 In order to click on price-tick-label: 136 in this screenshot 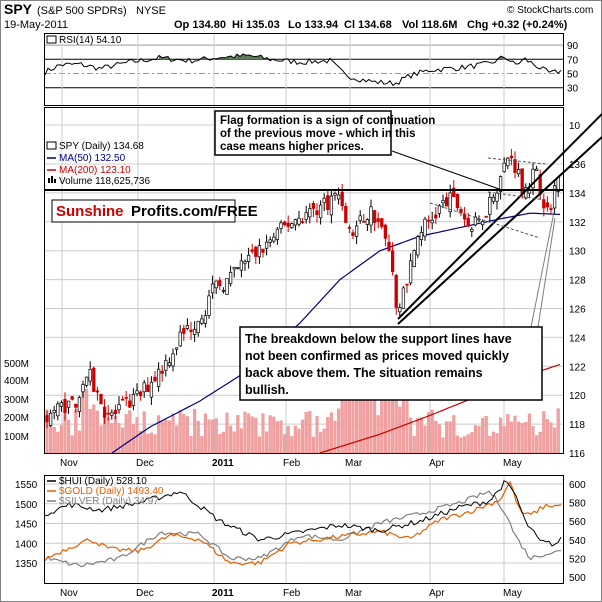, I will do `click(577, 165)`.